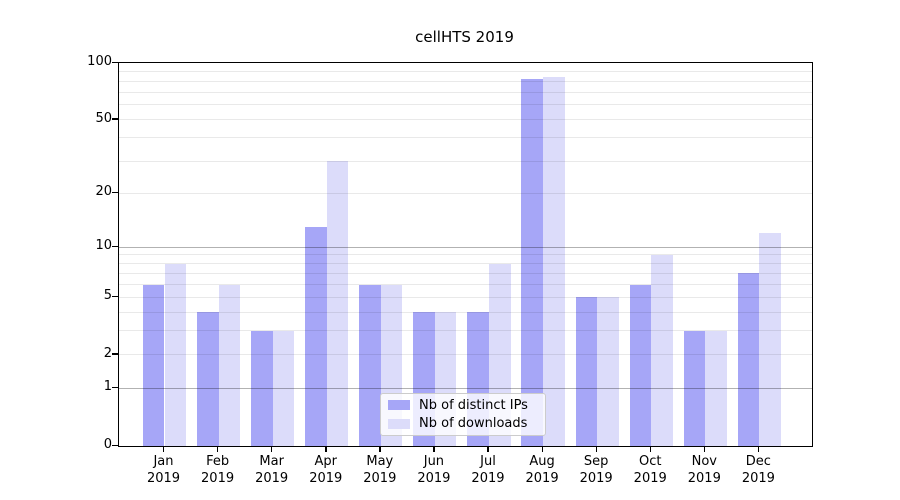 The width and height of the screenshot is (900, 500). What do you see at coordinates (103, 245) in the screenshot?
I see `y-tick-label: 10` at bounding box center [103, 245].